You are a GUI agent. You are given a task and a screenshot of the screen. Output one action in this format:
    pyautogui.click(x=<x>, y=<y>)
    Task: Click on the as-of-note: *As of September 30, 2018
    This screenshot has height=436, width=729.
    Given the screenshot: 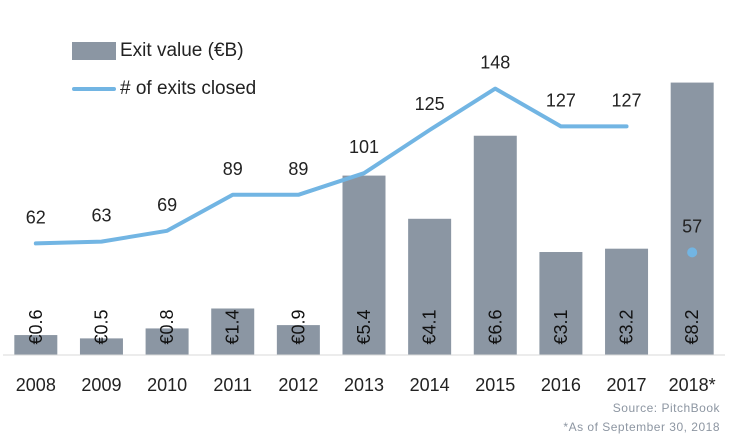 What is the action you would take?
    pyautogui.click(x=641, y=427)
    